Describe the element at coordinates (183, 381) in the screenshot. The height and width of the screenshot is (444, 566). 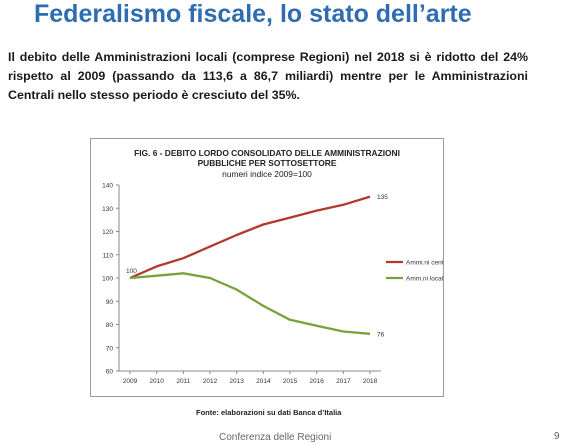
I see `x-tick-label: 2011` at that location.